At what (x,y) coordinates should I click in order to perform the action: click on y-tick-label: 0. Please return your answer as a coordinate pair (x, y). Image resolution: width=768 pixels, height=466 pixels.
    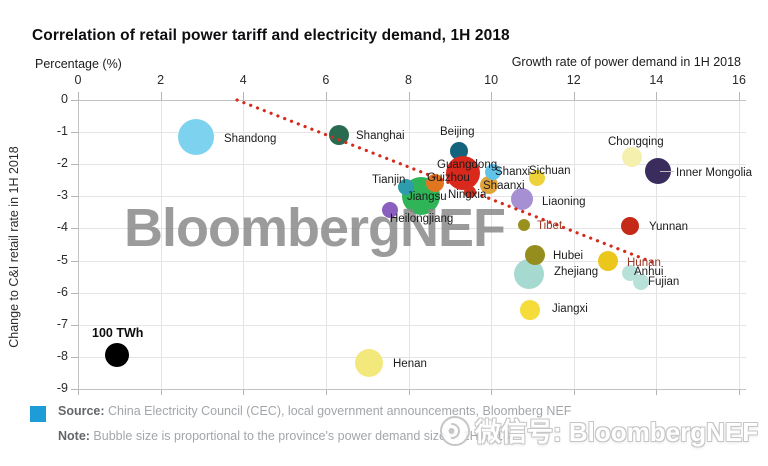
    Looking at the image, I should click on (64, 99).